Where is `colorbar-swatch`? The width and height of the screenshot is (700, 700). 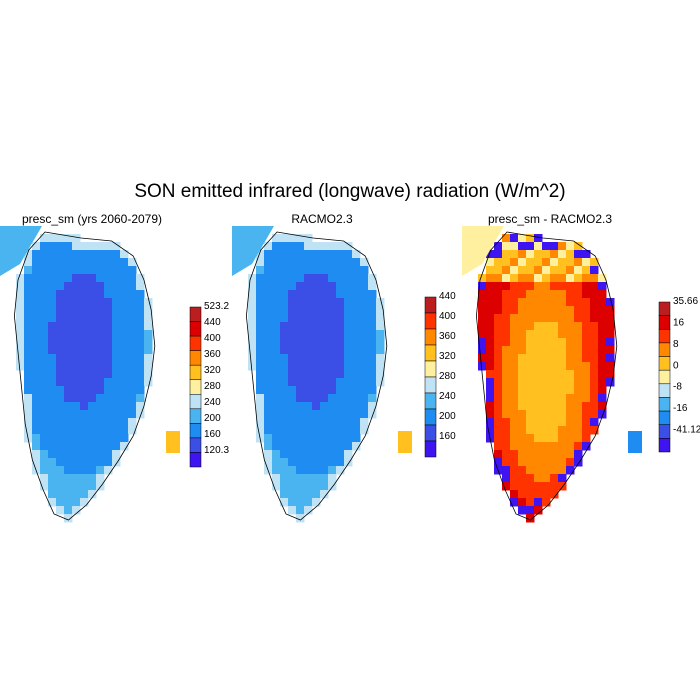 colorbar-swatch is located at coordinates (664, 377).